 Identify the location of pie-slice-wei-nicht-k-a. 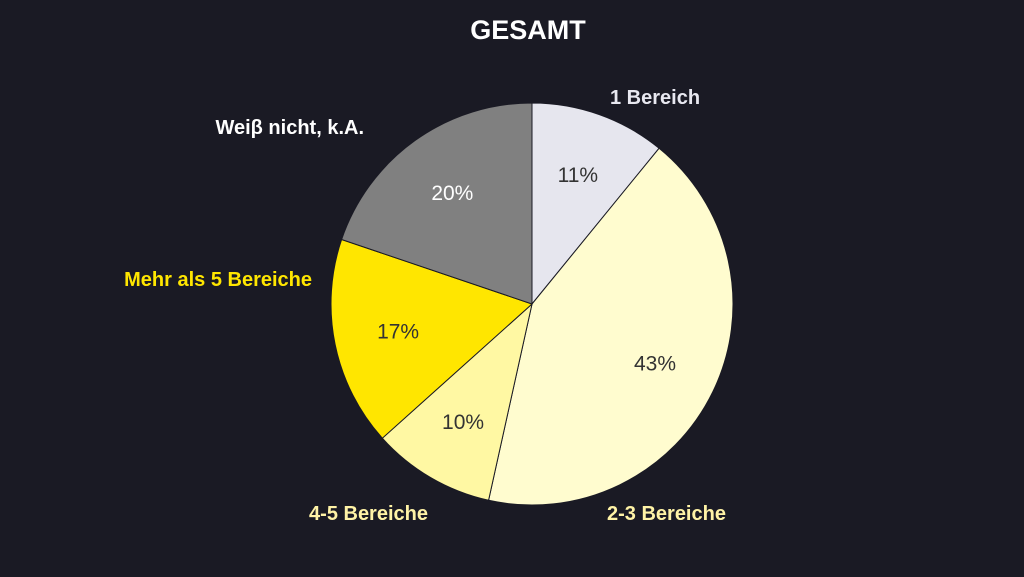
(436, 203).